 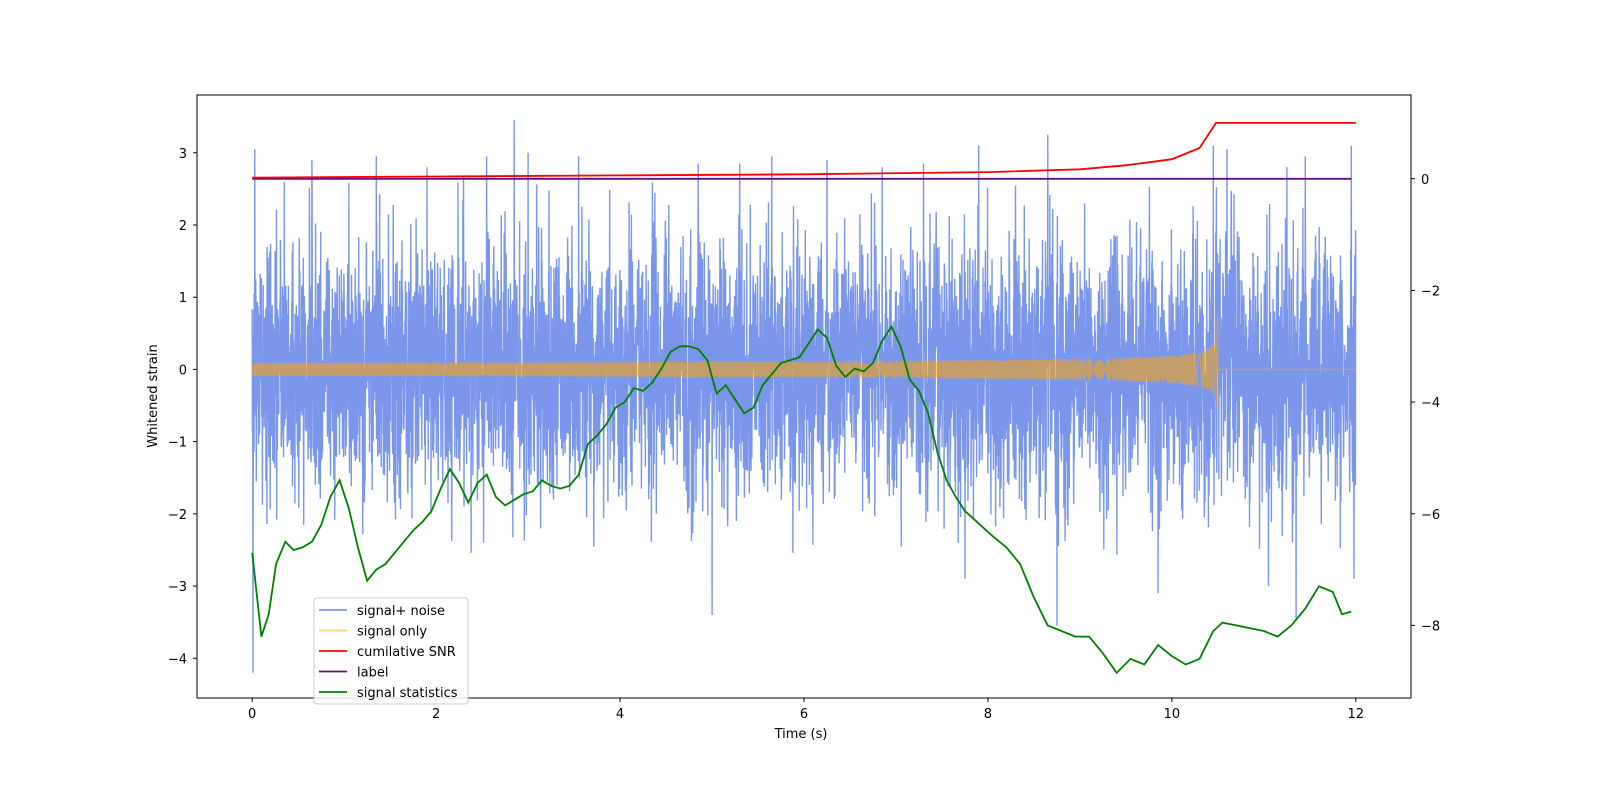 What do you see at coordinates (177, 515) in the screenshot?
I see `y-tick-label: −2` at bounding box center [177, 515].